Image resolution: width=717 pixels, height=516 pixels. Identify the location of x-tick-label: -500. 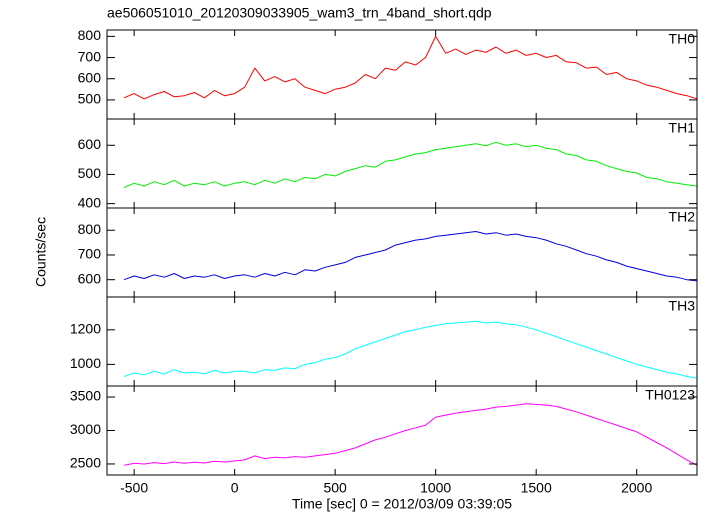
(134, 488).